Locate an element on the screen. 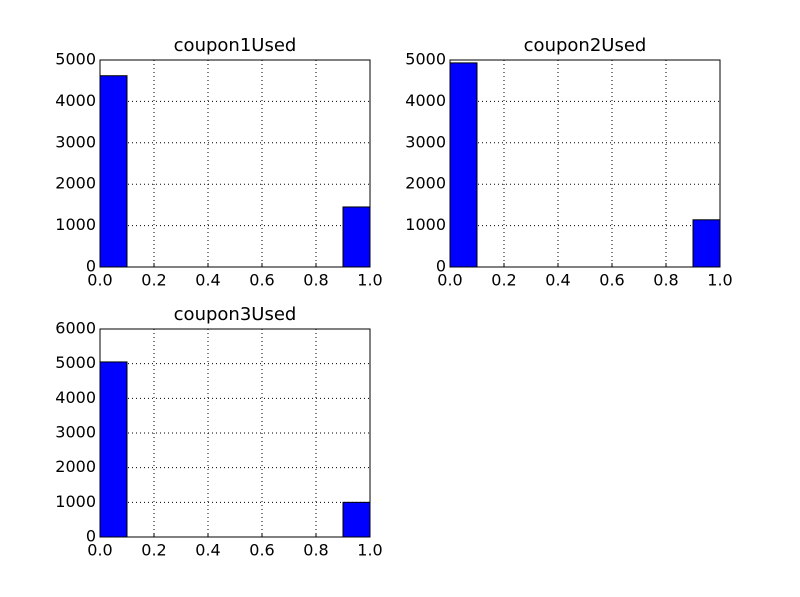  chart-title: coupon3Used is located at coordinates (235, 314).